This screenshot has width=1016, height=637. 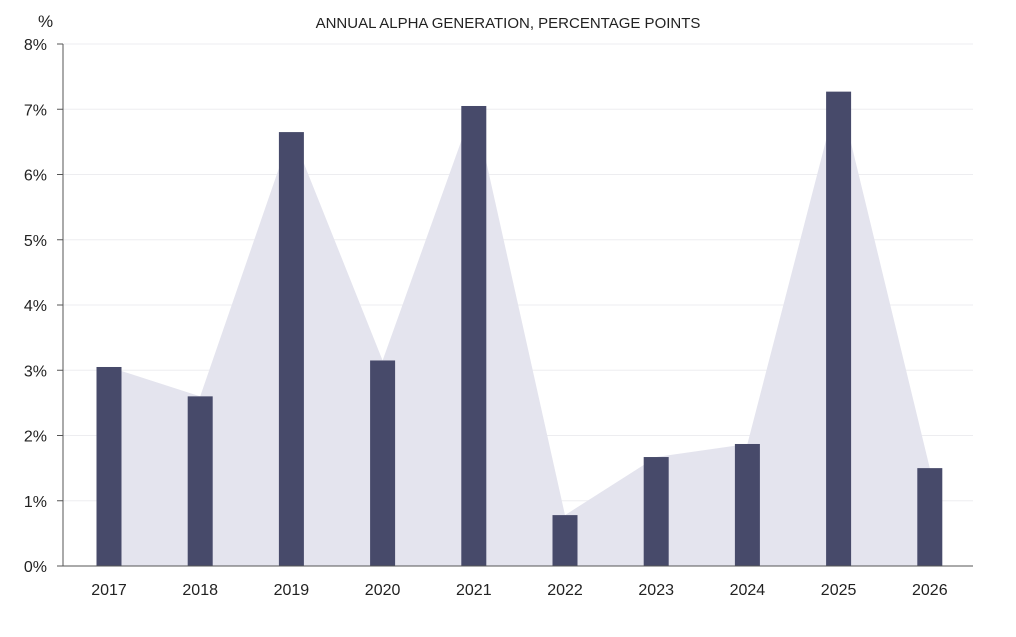 What do you see at coordinates (747, 504) in the screenshot?
I see `bar-2024` at bounding box center [747, 504].